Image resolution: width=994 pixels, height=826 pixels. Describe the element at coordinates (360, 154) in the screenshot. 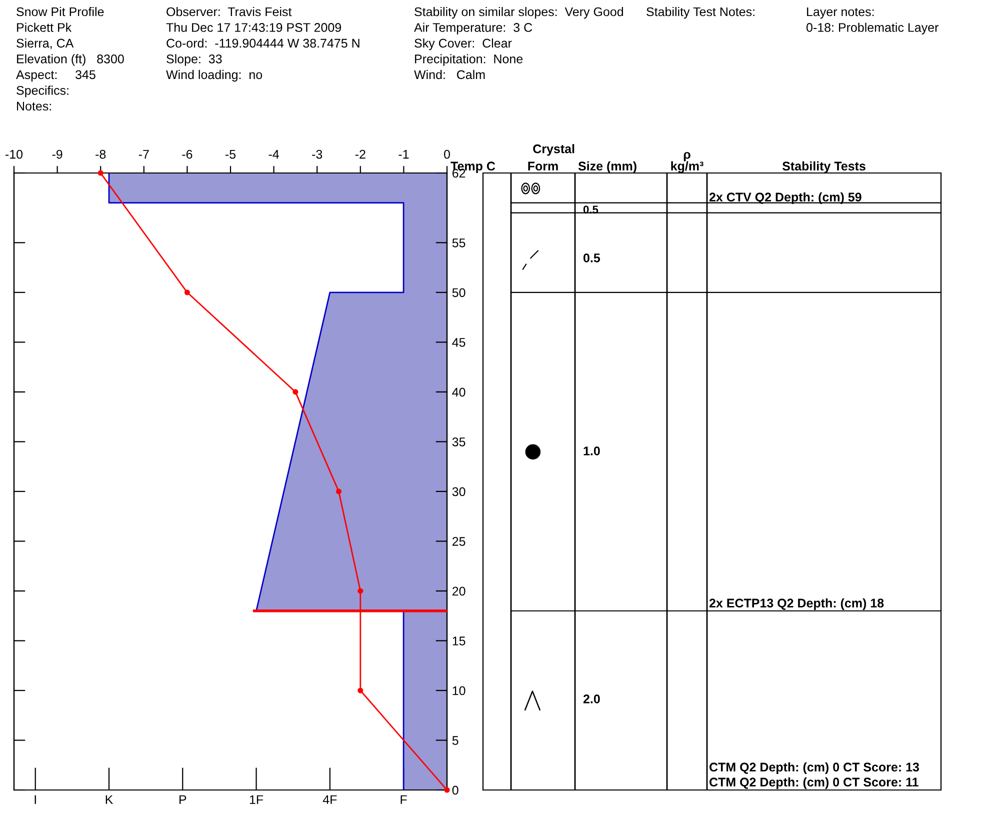

I see `x-tick-label: -2` at that location.